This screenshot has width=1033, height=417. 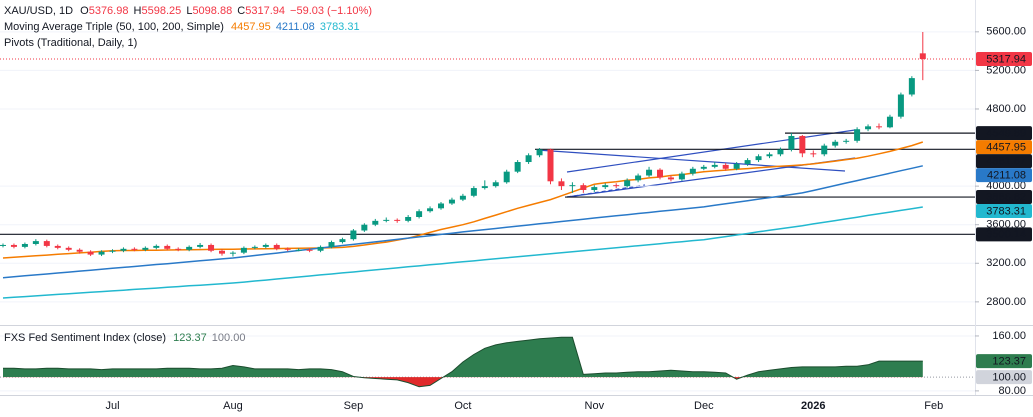 I want to click on ma-value: 3783.31, so click(x=340, y=27).